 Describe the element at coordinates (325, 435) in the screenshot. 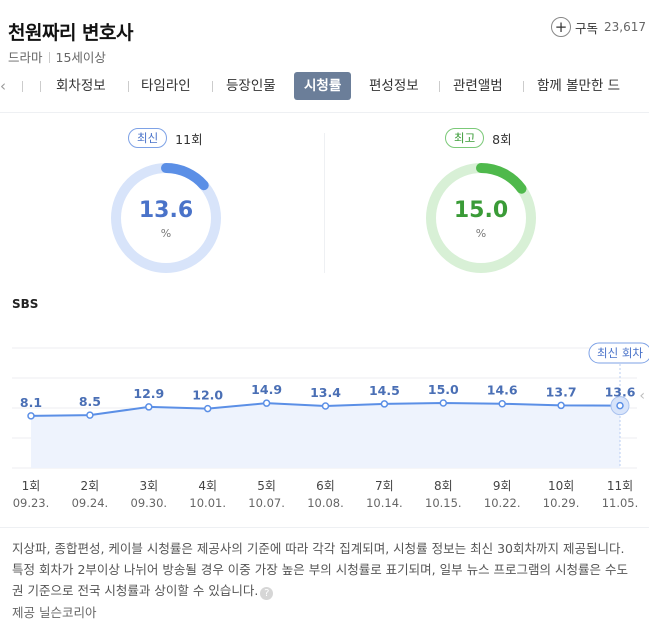

I see `chart-area` at that location.